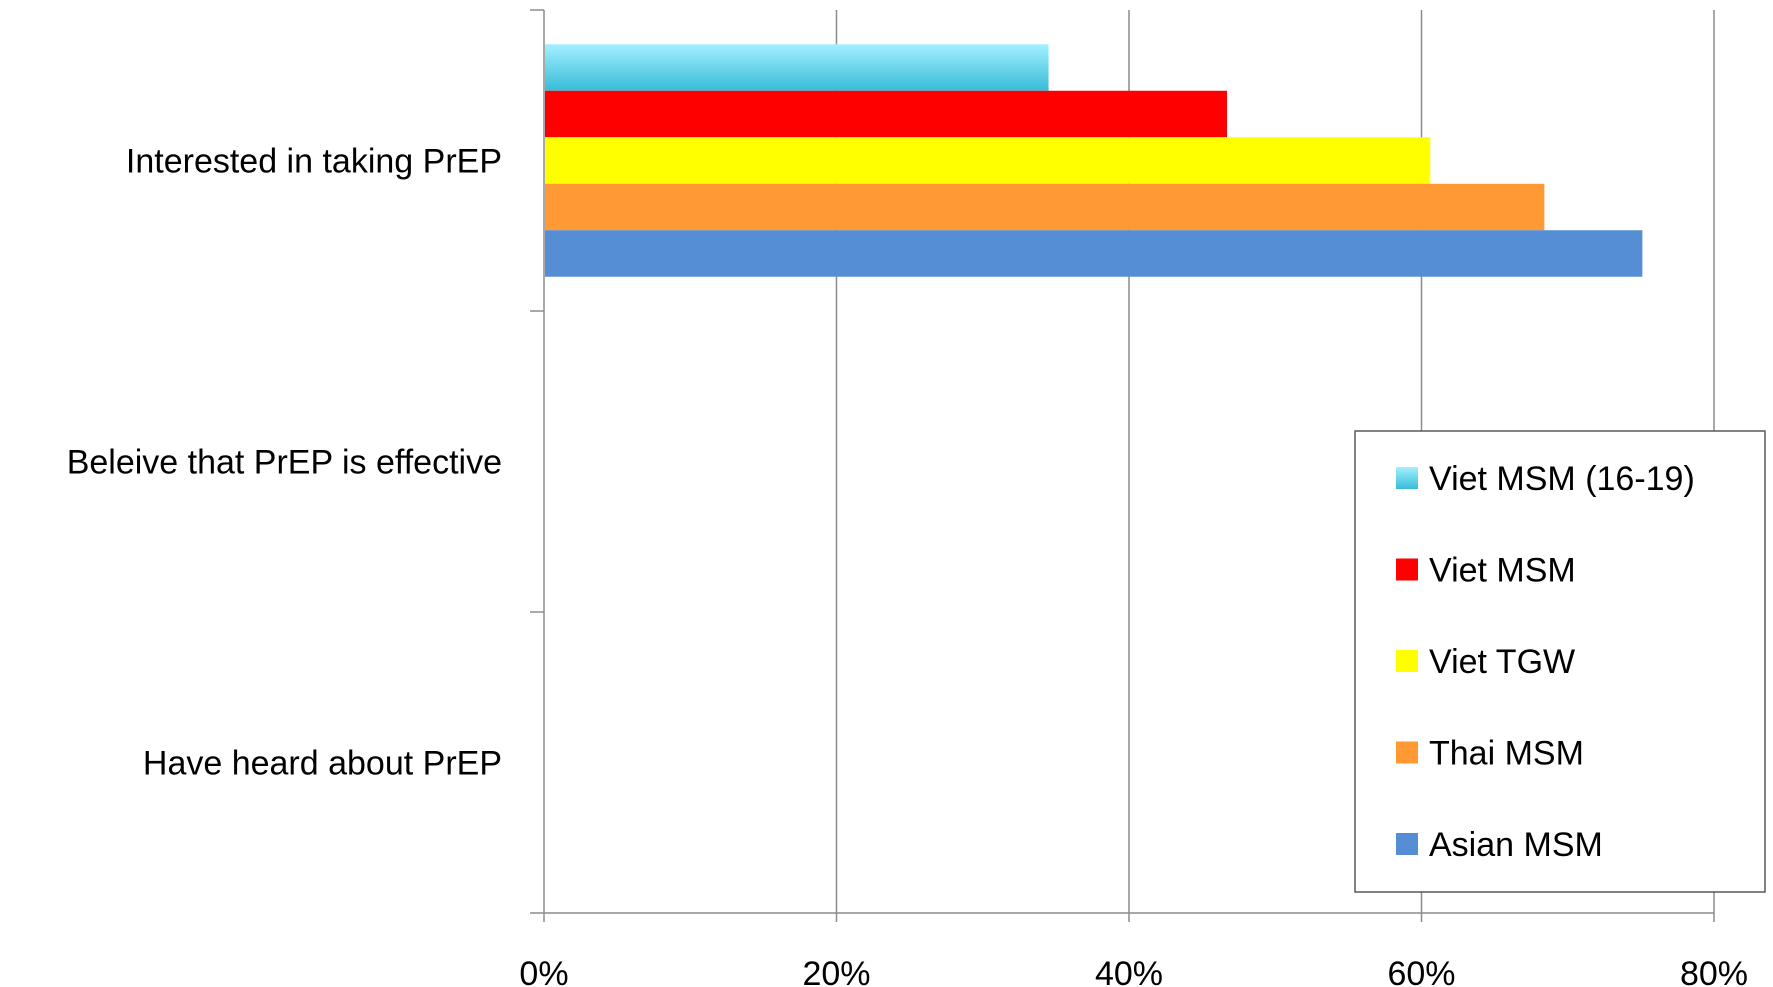 This screenshot has height=987, width=1773. I want to click on category-label: Interested in taking PrEP, so click(314, 162).